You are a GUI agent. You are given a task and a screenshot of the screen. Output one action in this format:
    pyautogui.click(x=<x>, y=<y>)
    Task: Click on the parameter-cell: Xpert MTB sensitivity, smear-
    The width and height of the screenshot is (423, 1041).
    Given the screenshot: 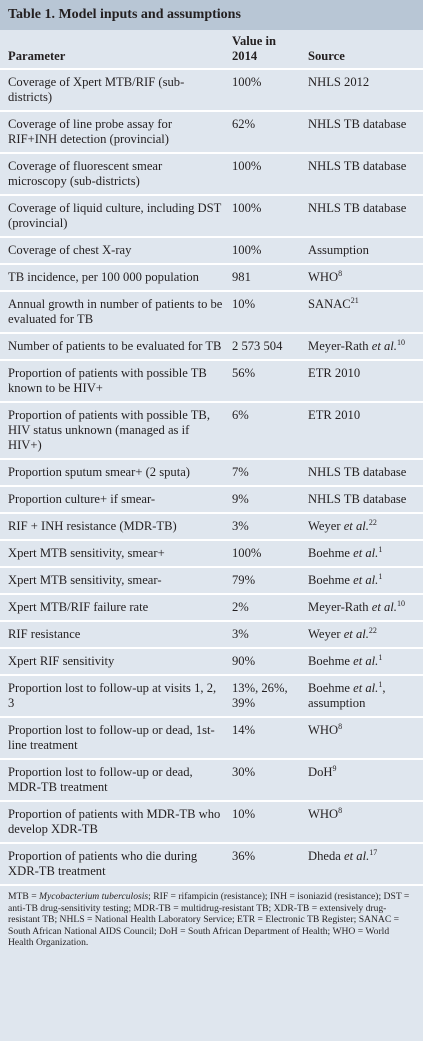 What is the action you would take?
    pyautogui.click(x=114, y=581)
    